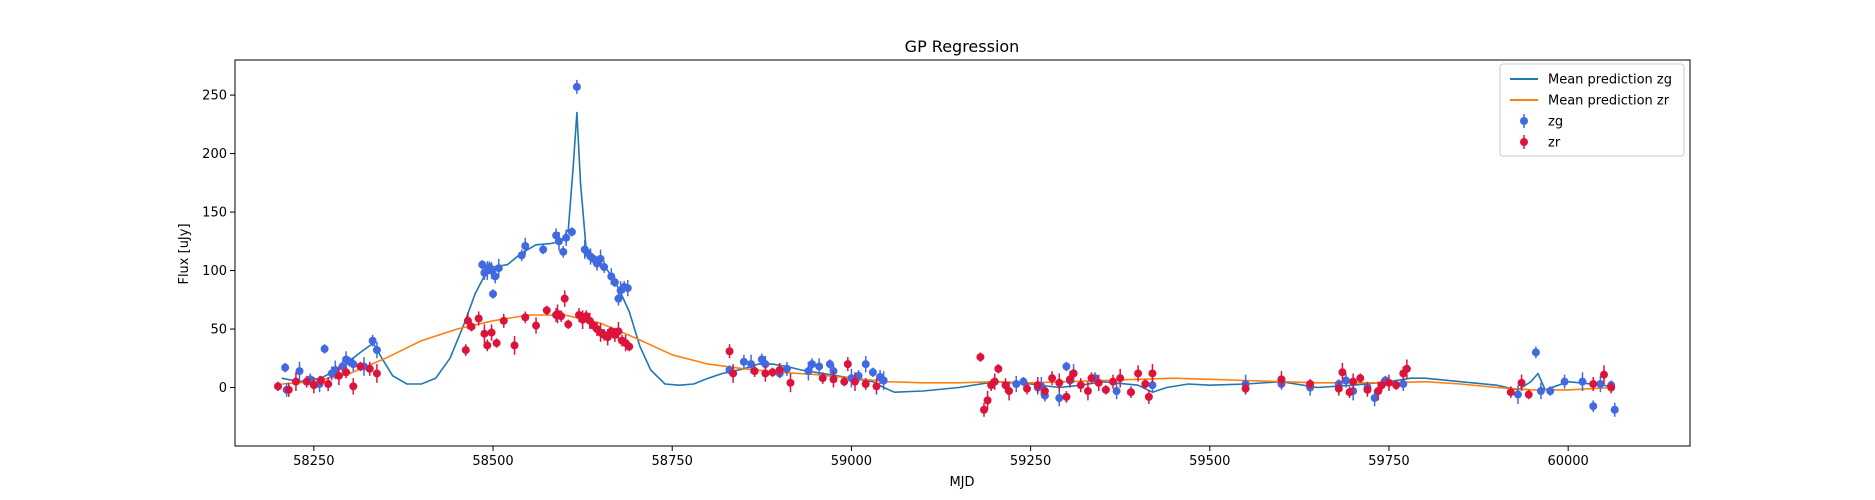  Describe the element at coordinates (1541, 122) in the screenshot. I see `legend-entry-2: zg` at that location.